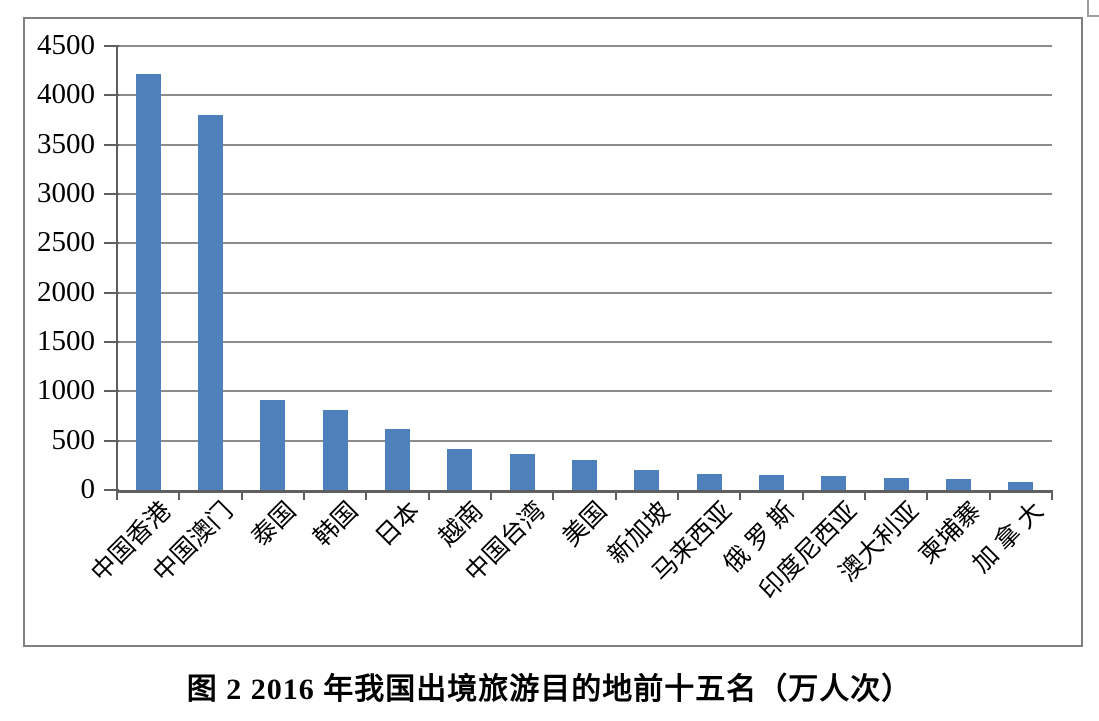  Describe the element at coordinates (66, 193) in the screenshot. I see `y-axis-tick-label: 3000` at that location.